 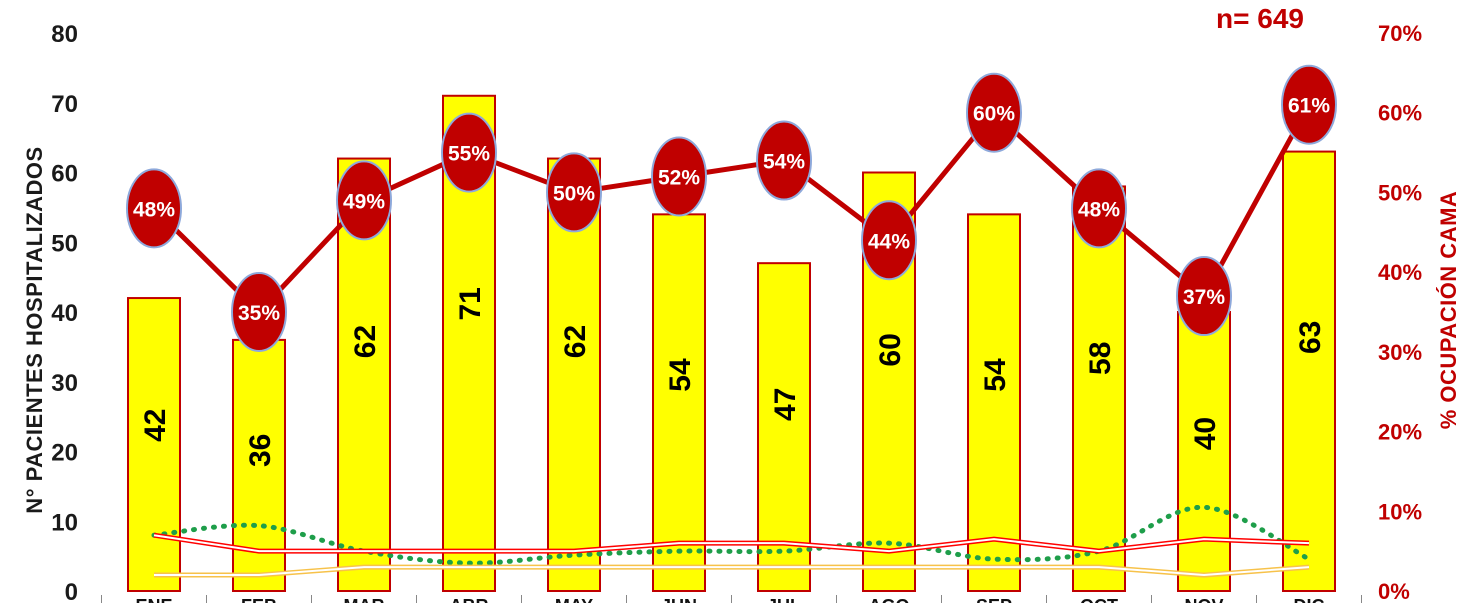 I want to click on bar-value-label: 71, so click(x=470, y=303).